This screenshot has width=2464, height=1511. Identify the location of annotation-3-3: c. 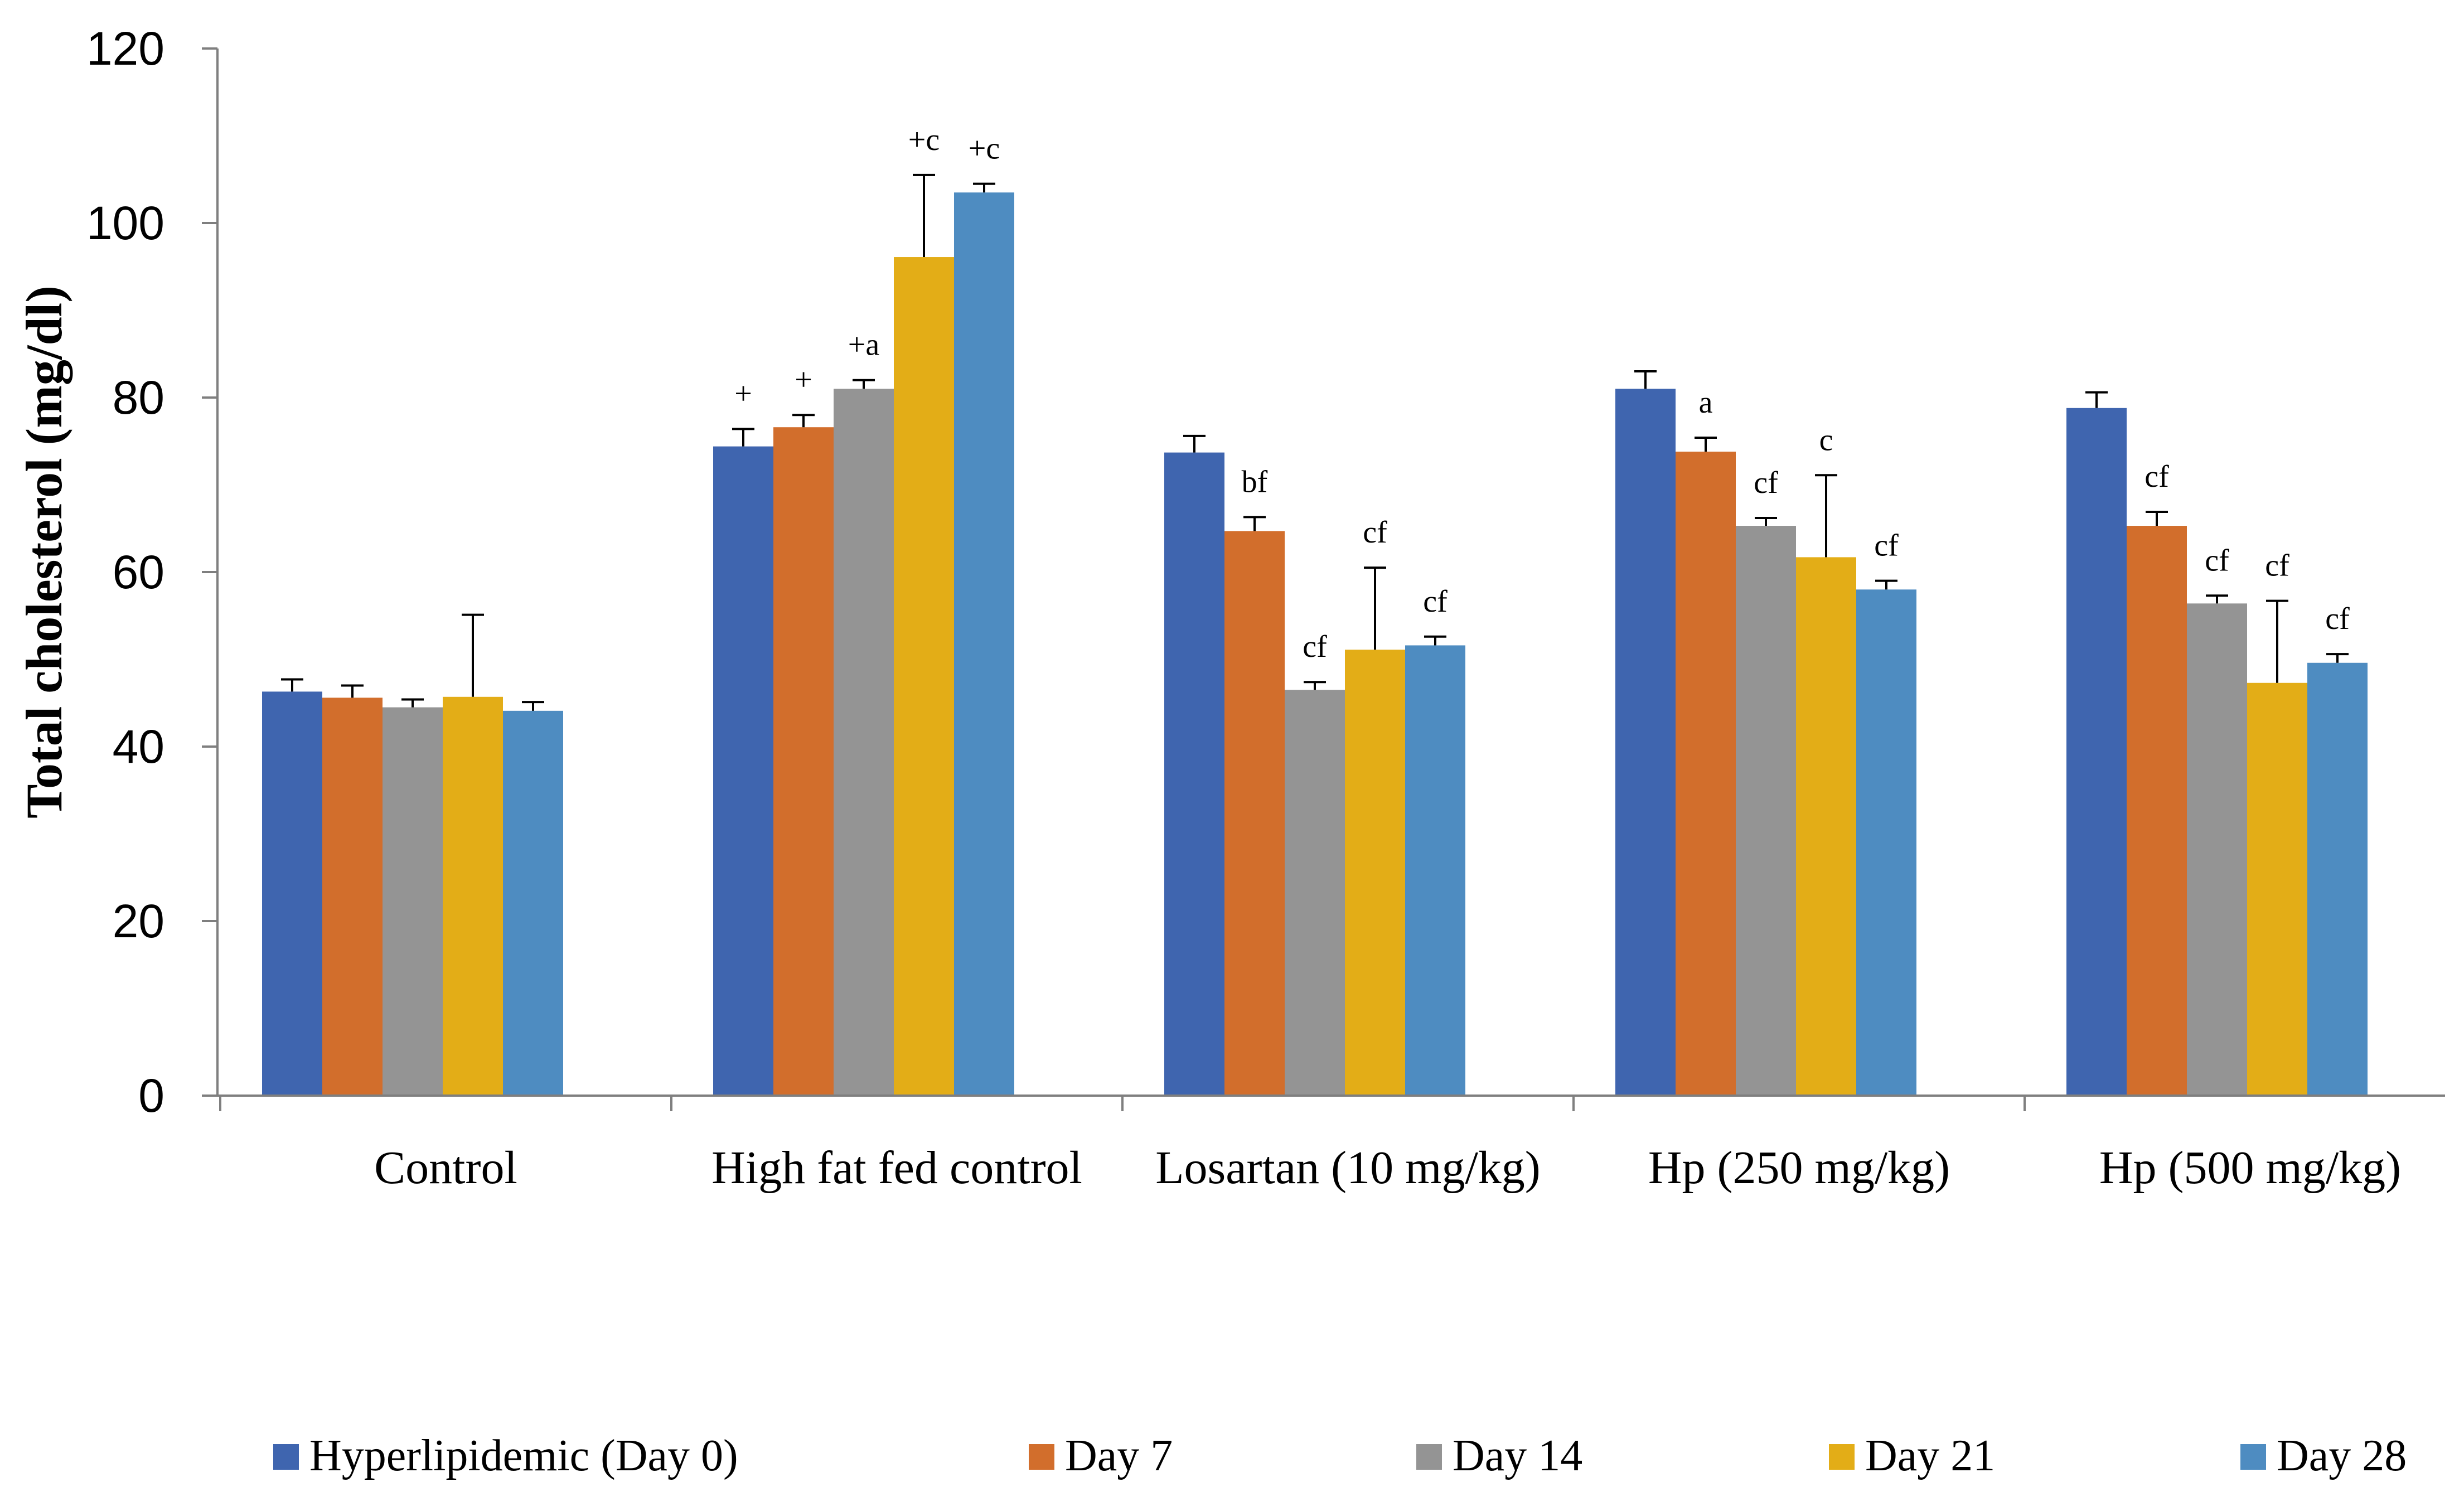
(1826, 440).